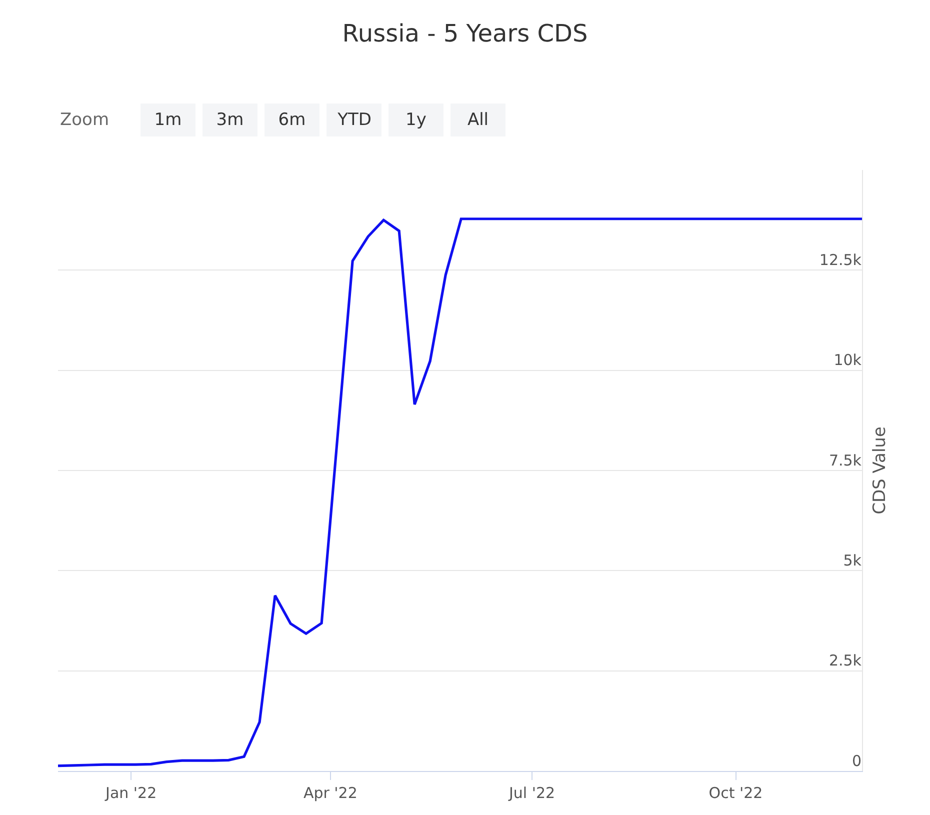  Describe the element at coordinates (330, 793) in the screenshot. I see `x-tick-label: Apr '22` at that location.